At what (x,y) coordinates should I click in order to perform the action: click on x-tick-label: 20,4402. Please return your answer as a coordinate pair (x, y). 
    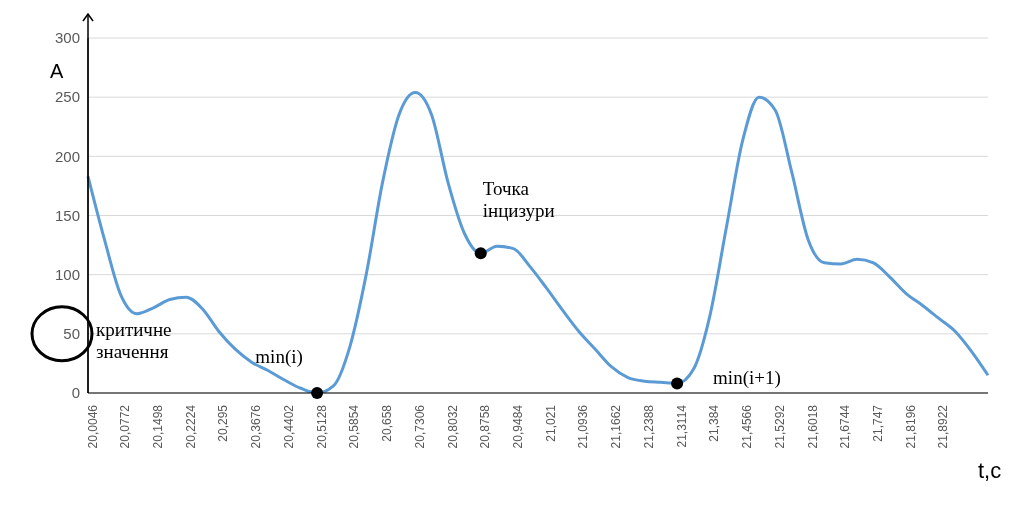
    Looking at the image, I should click on (288, 426).